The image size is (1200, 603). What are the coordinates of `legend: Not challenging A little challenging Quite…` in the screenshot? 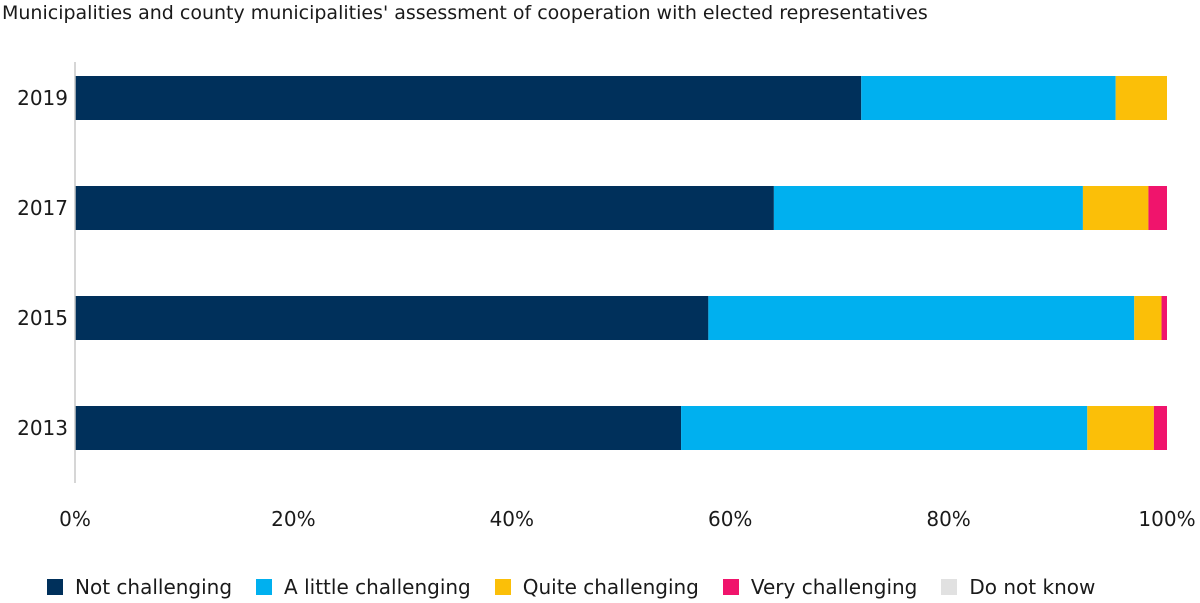 It's located at (583, 587).